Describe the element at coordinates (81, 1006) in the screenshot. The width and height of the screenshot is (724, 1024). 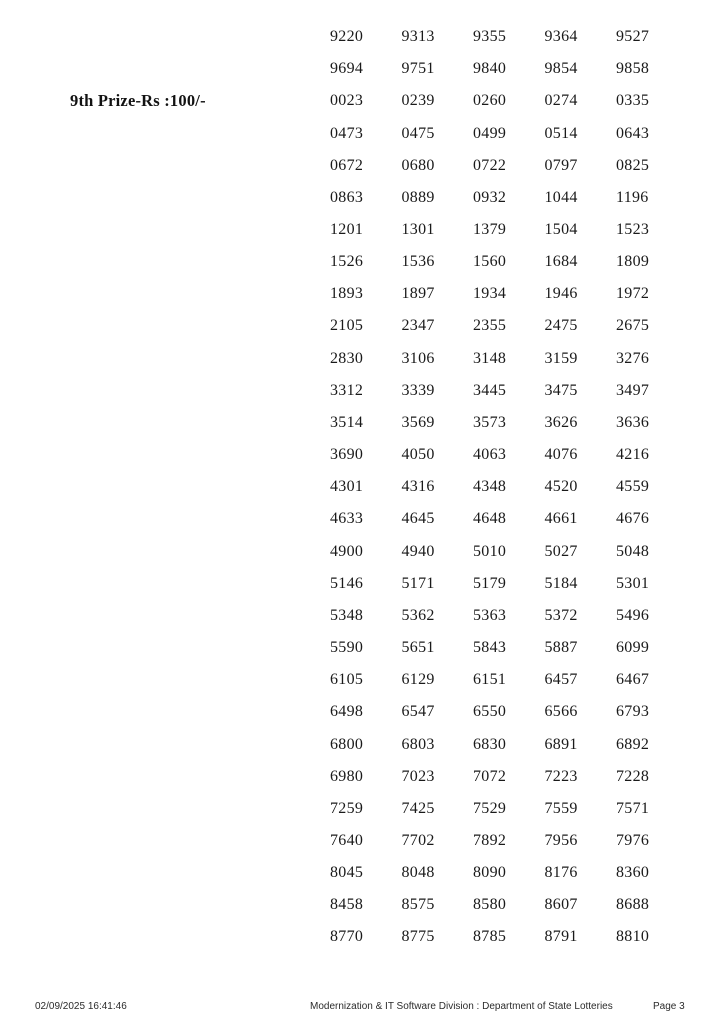
I see `footer-timestamp: 02/09/2025 16:41:46` at that location.